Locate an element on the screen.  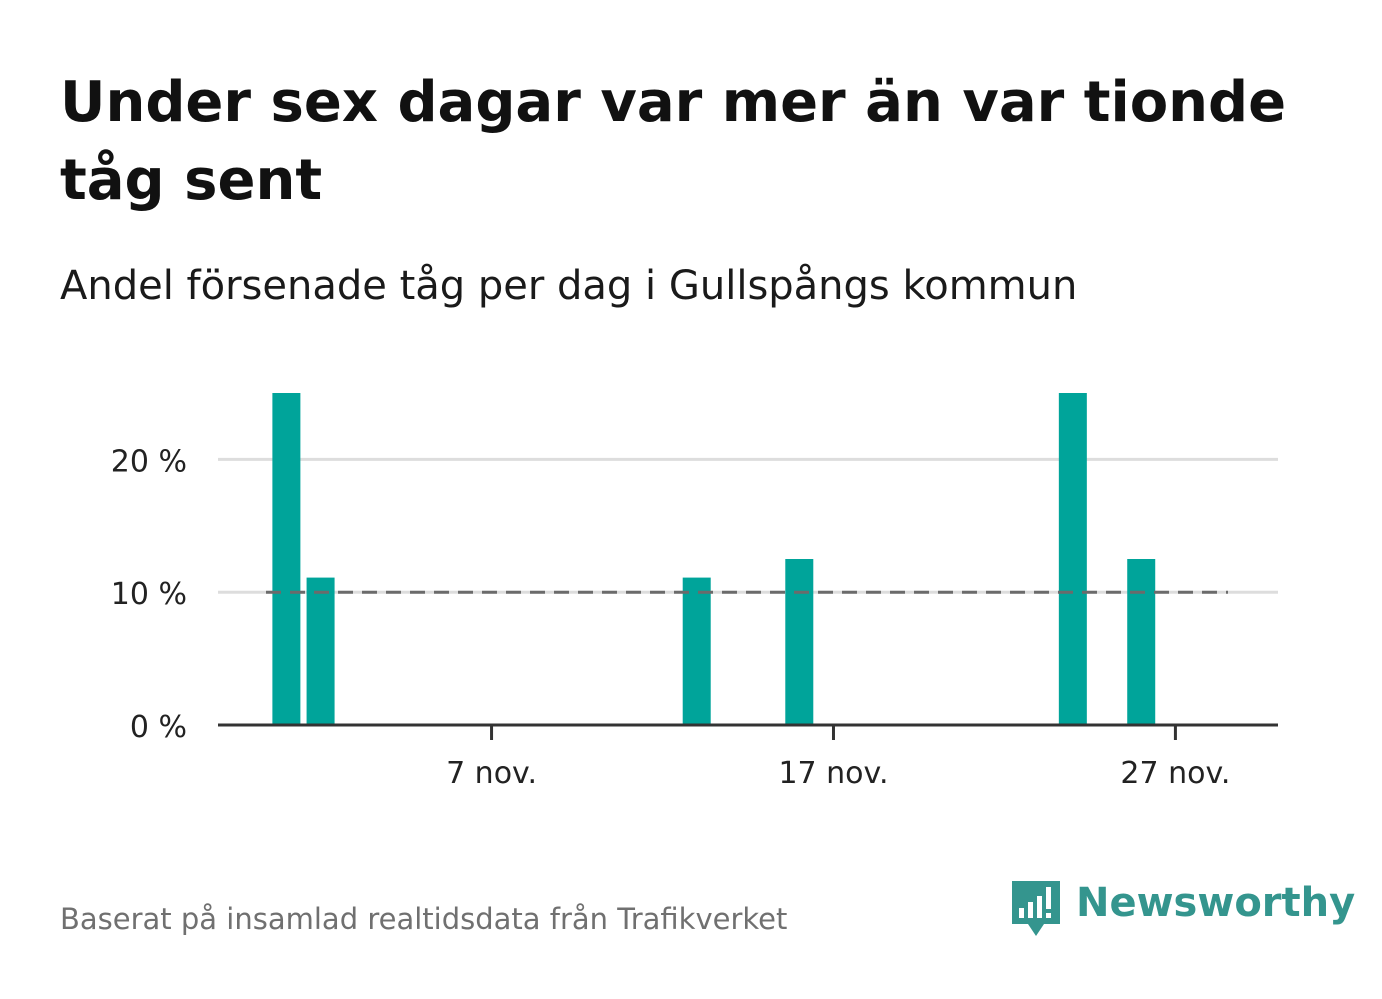
y-tick-label: 20 % is located at coordinates (149, 461).